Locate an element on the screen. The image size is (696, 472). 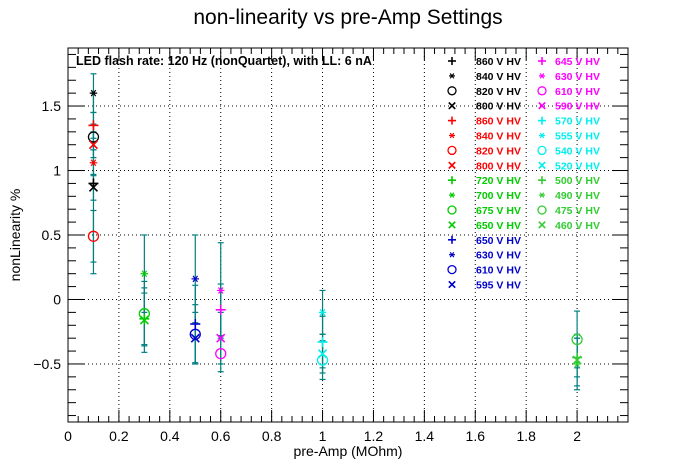
legend-entry: 475 V HV is located at coordinates (568, 211).